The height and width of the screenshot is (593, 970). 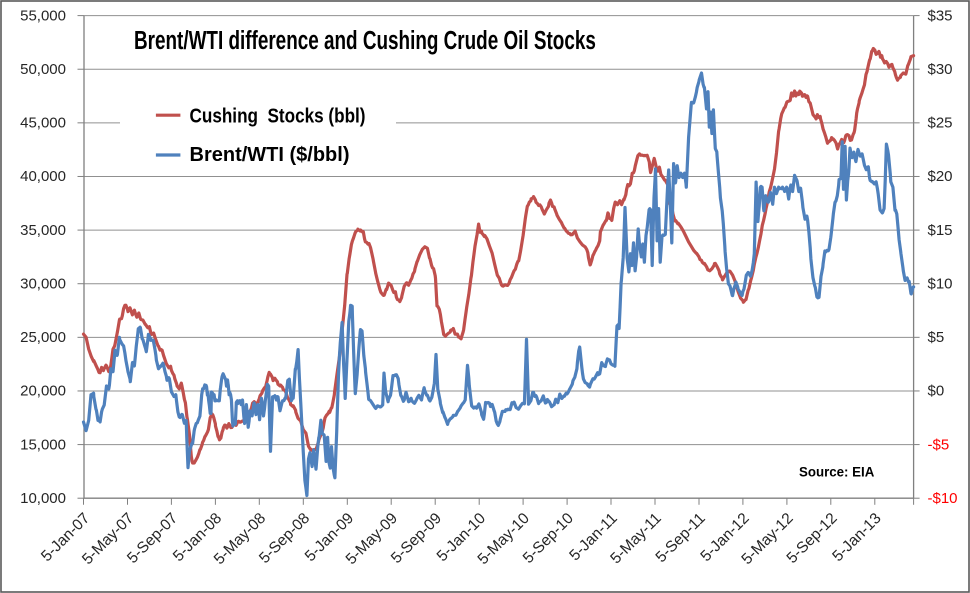 What do you see at coordinates (270, 155) in the screenshot?
I see `svg-text: Brent/WTI ($/bbl)` at bounding box center [270, 155].